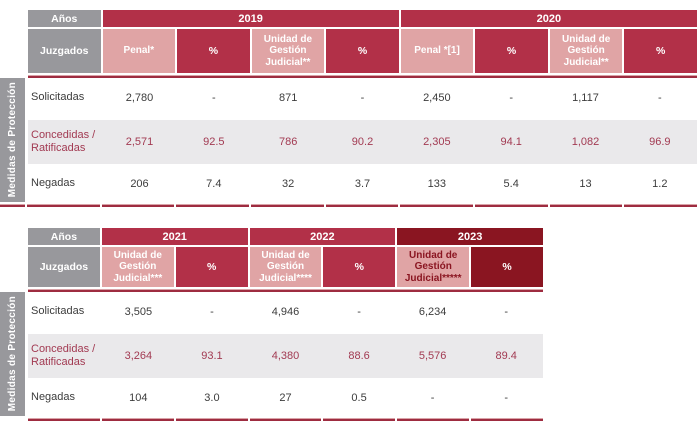  What do you see at coordinates (214, 142) in the screenshot?
I see `cell-value: 92.5` at bounding box center [214, 142].